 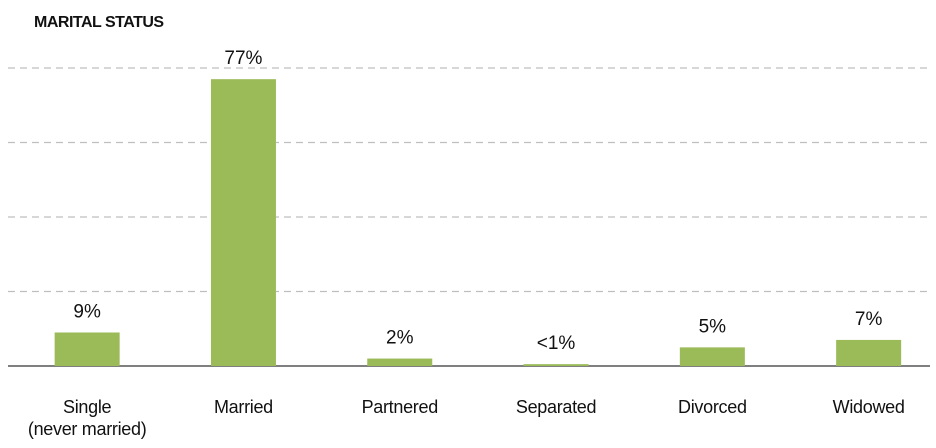 I want to click on x-tick-label: Single (never married), so click(x=87, y=418).